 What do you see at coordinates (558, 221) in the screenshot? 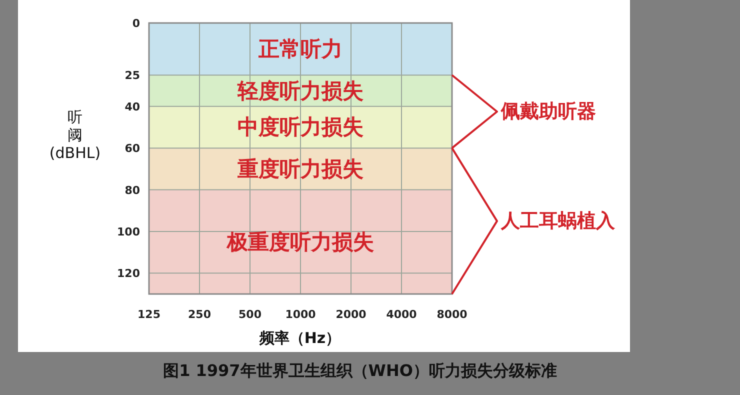
I see `text: 人工耳蜗植入` at bounding box center [558, 221].